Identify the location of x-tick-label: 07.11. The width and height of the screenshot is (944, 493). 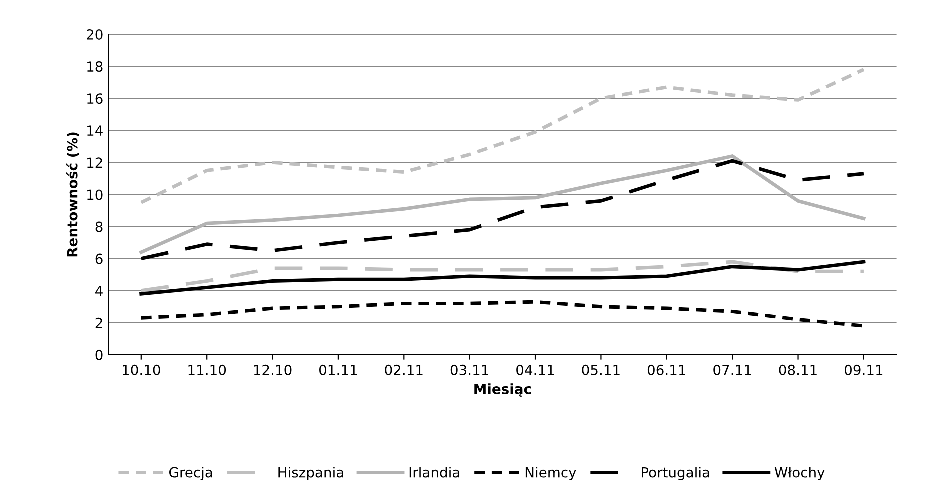
(733, 370).